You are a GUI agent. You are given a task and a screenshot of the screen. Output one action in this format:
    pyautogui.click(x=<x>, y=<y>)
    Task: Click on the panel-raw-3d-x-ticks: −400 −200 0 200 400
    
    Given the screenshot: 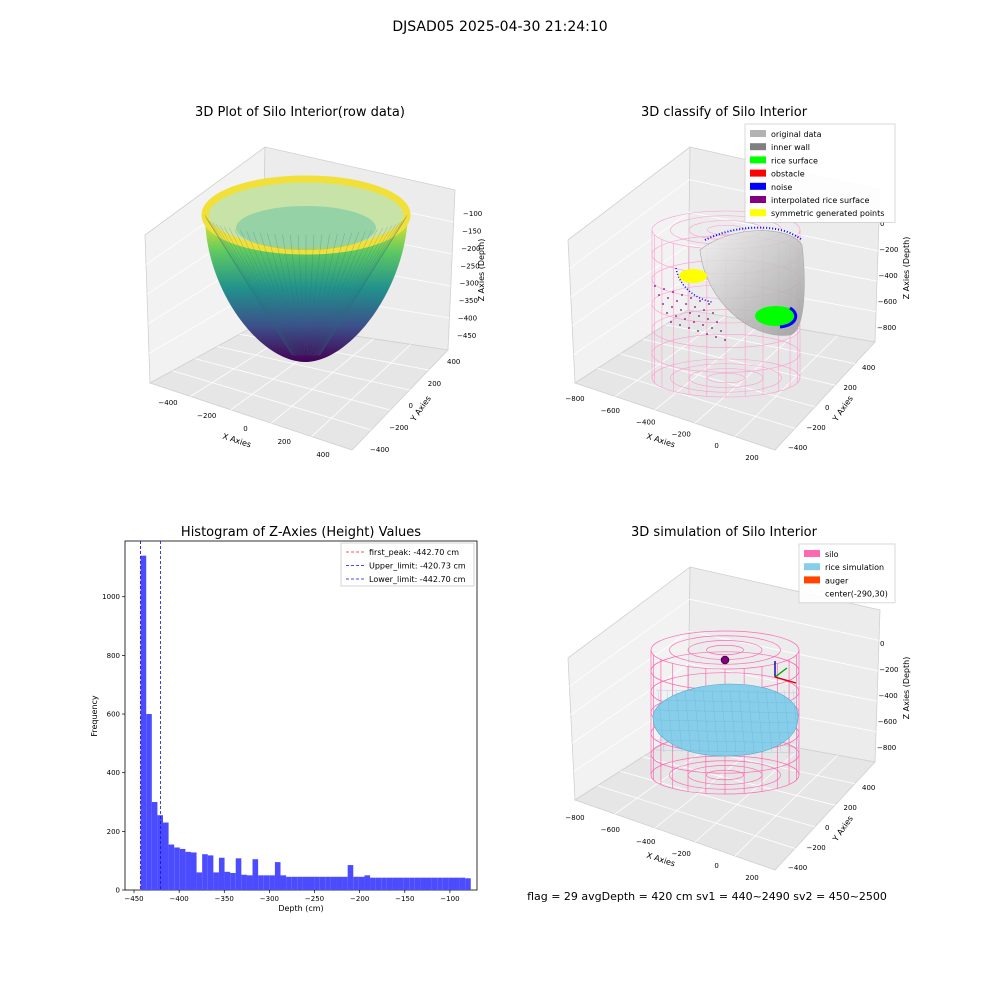 What is the action you would take?
    pyautogui.click(x=243, y=429)
    